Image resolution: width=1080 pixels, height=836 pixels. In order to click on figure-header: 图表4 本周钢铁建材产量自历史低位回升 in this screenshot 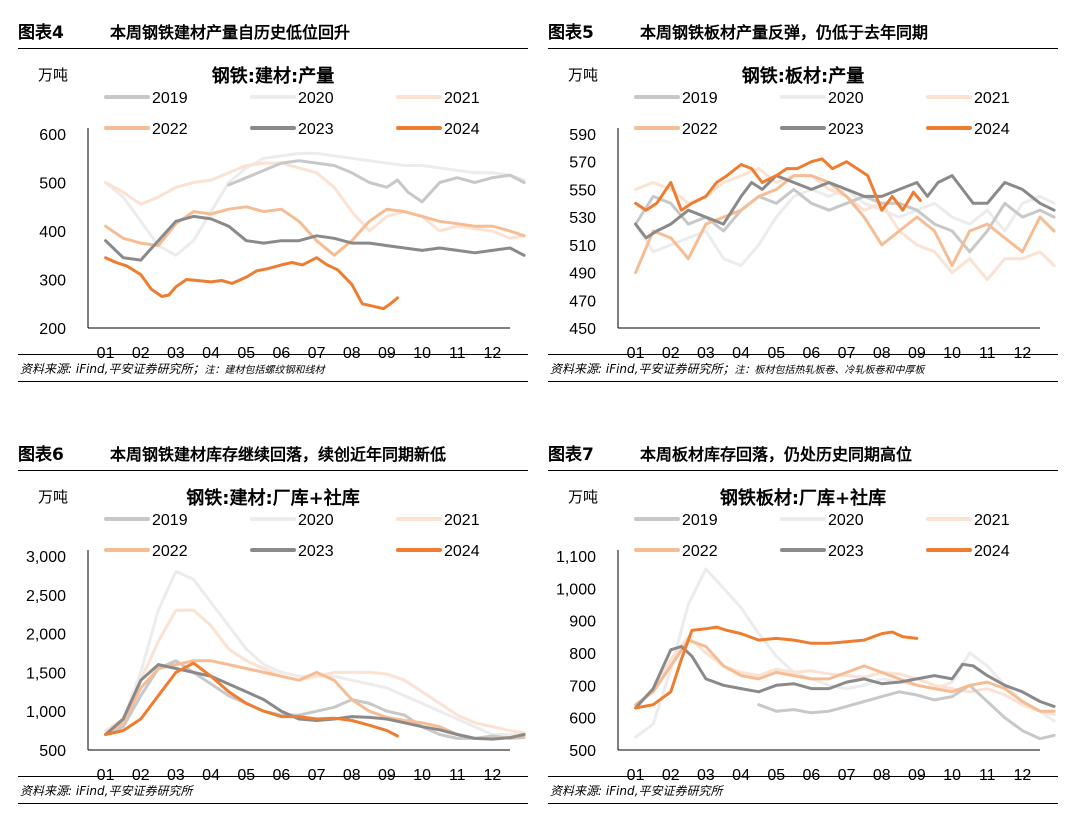, I will do `click(273, 31)`.